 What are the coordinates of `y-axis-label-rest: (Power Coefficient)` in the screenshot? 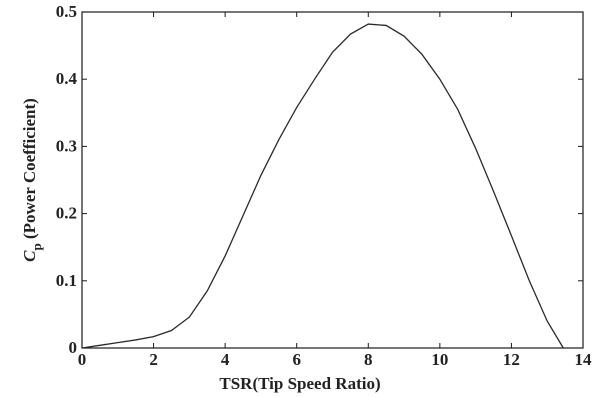 It's located at (29, 170).